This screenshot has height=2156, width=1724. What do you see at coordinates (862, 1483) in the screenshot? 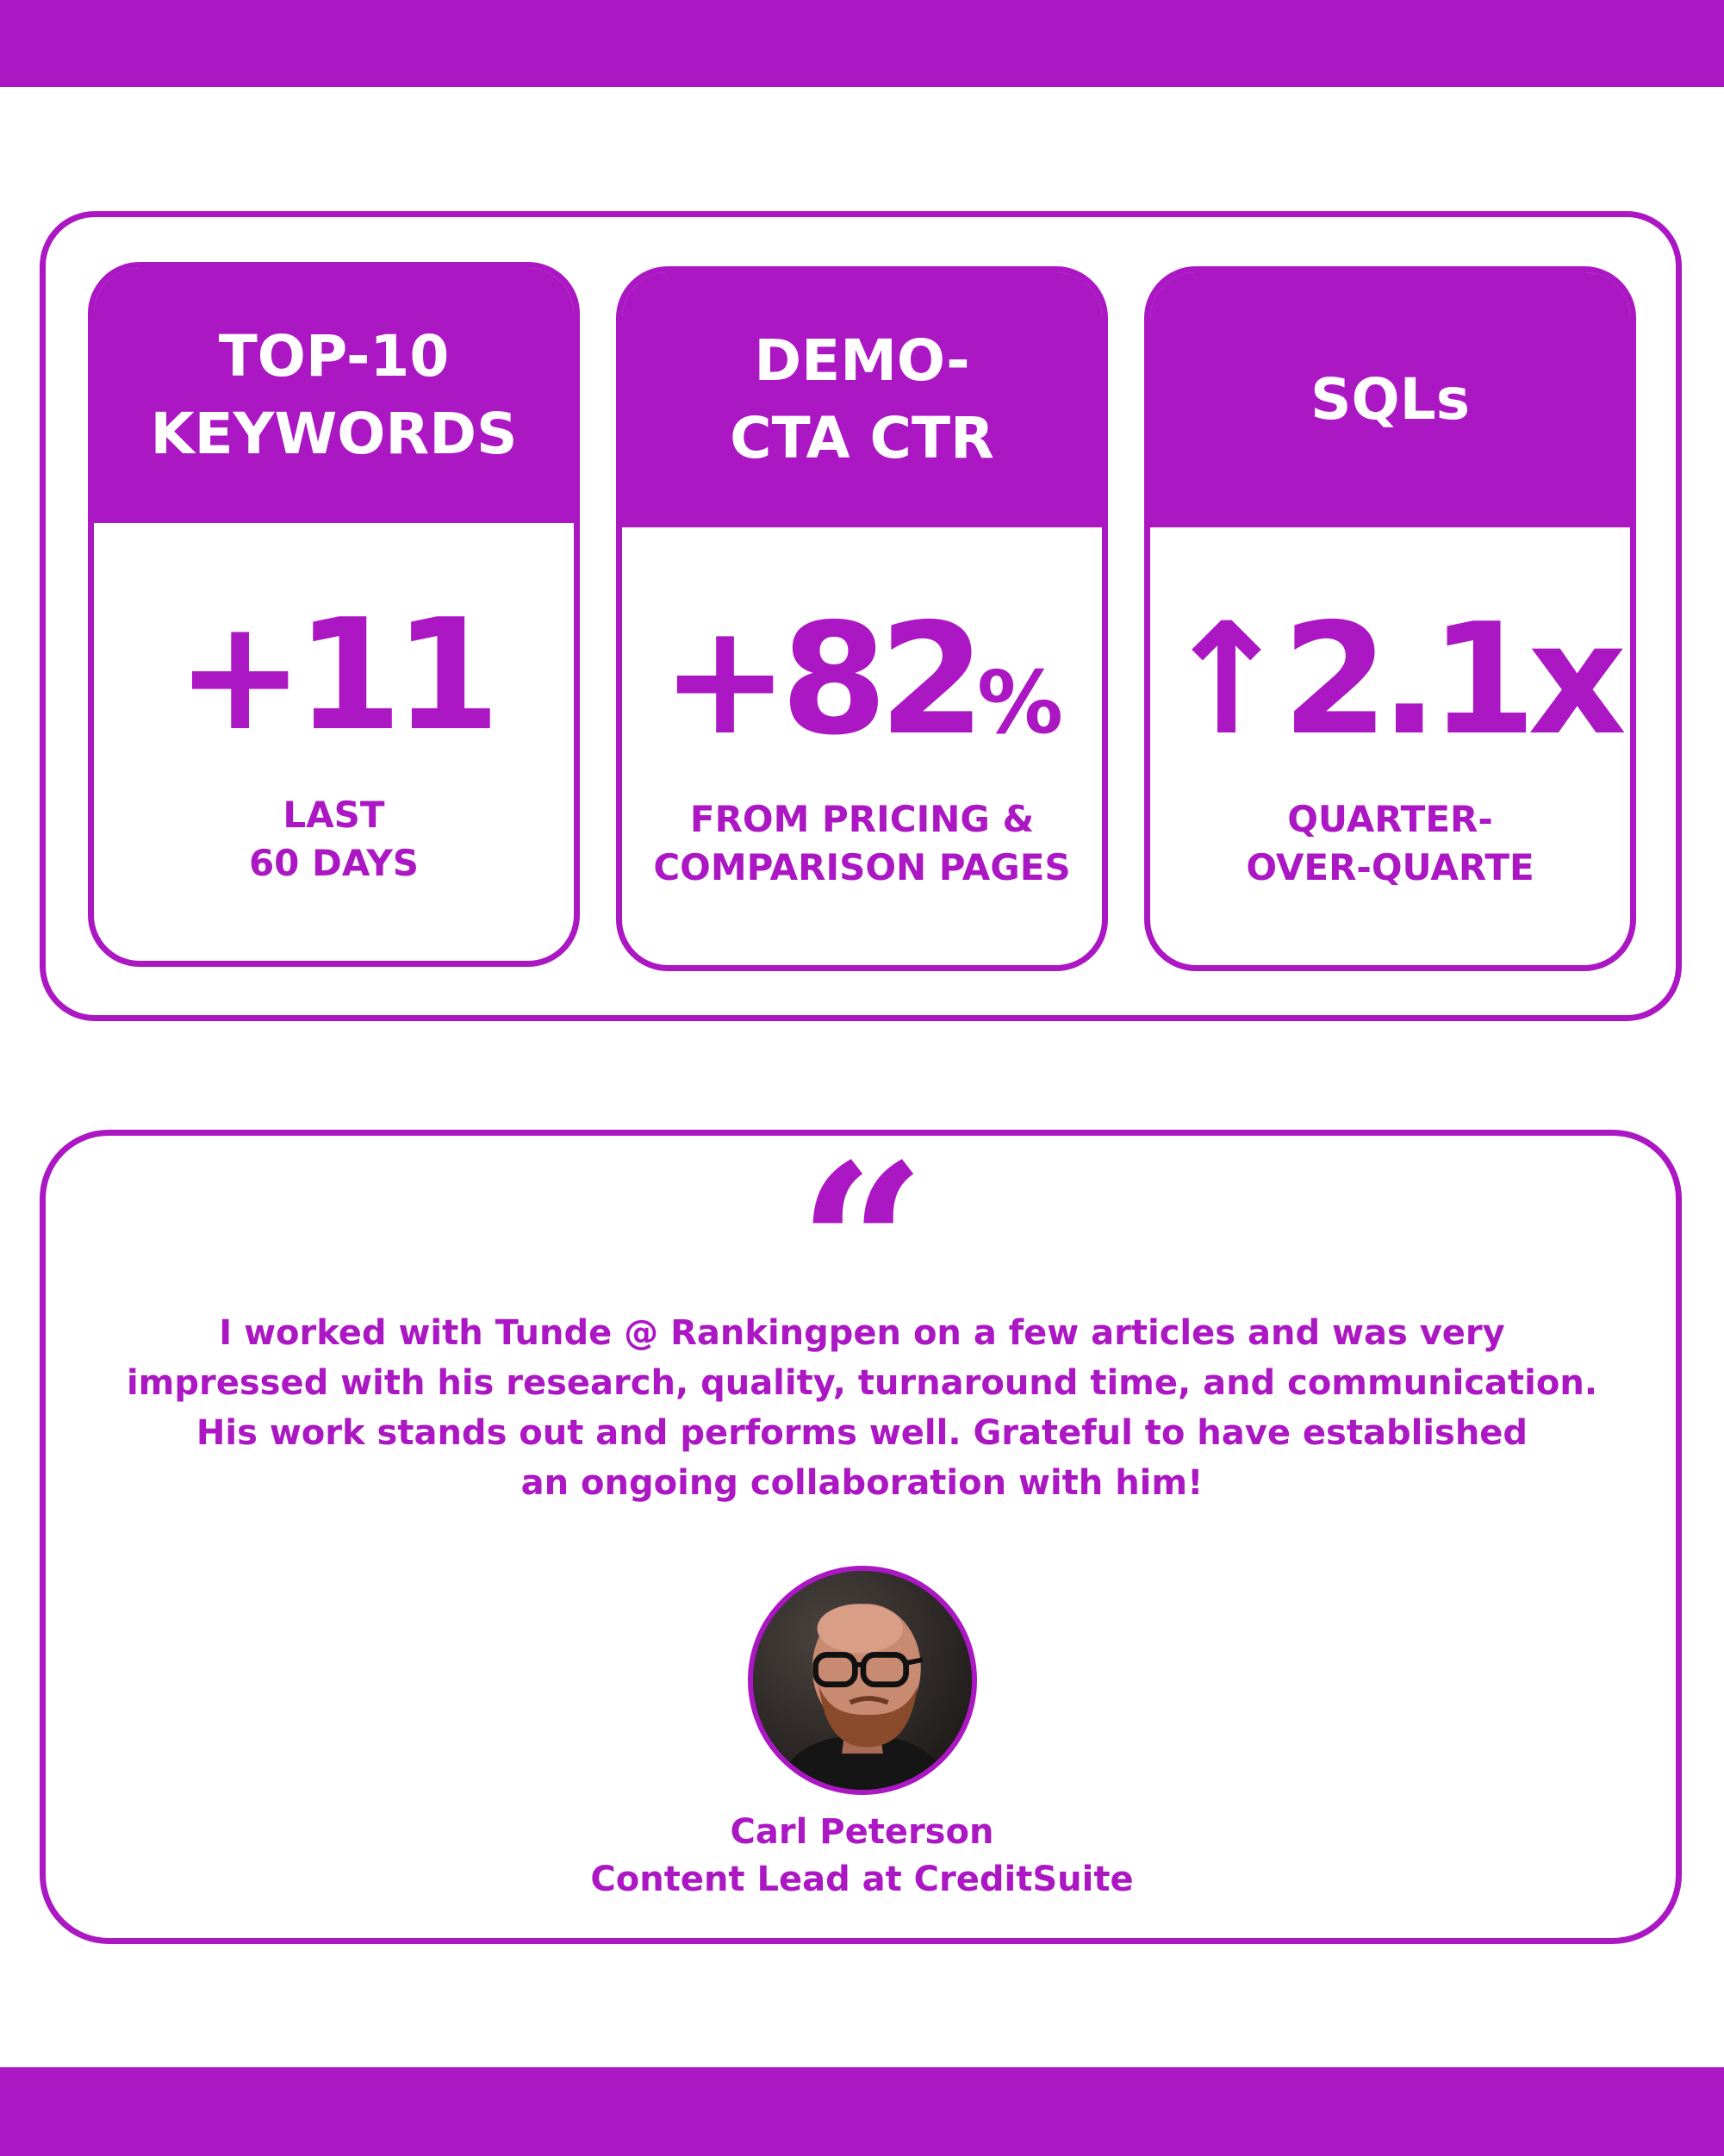
I see `quote-line: an ongoing collaboration with him!` at bounding box center [862, 1483].